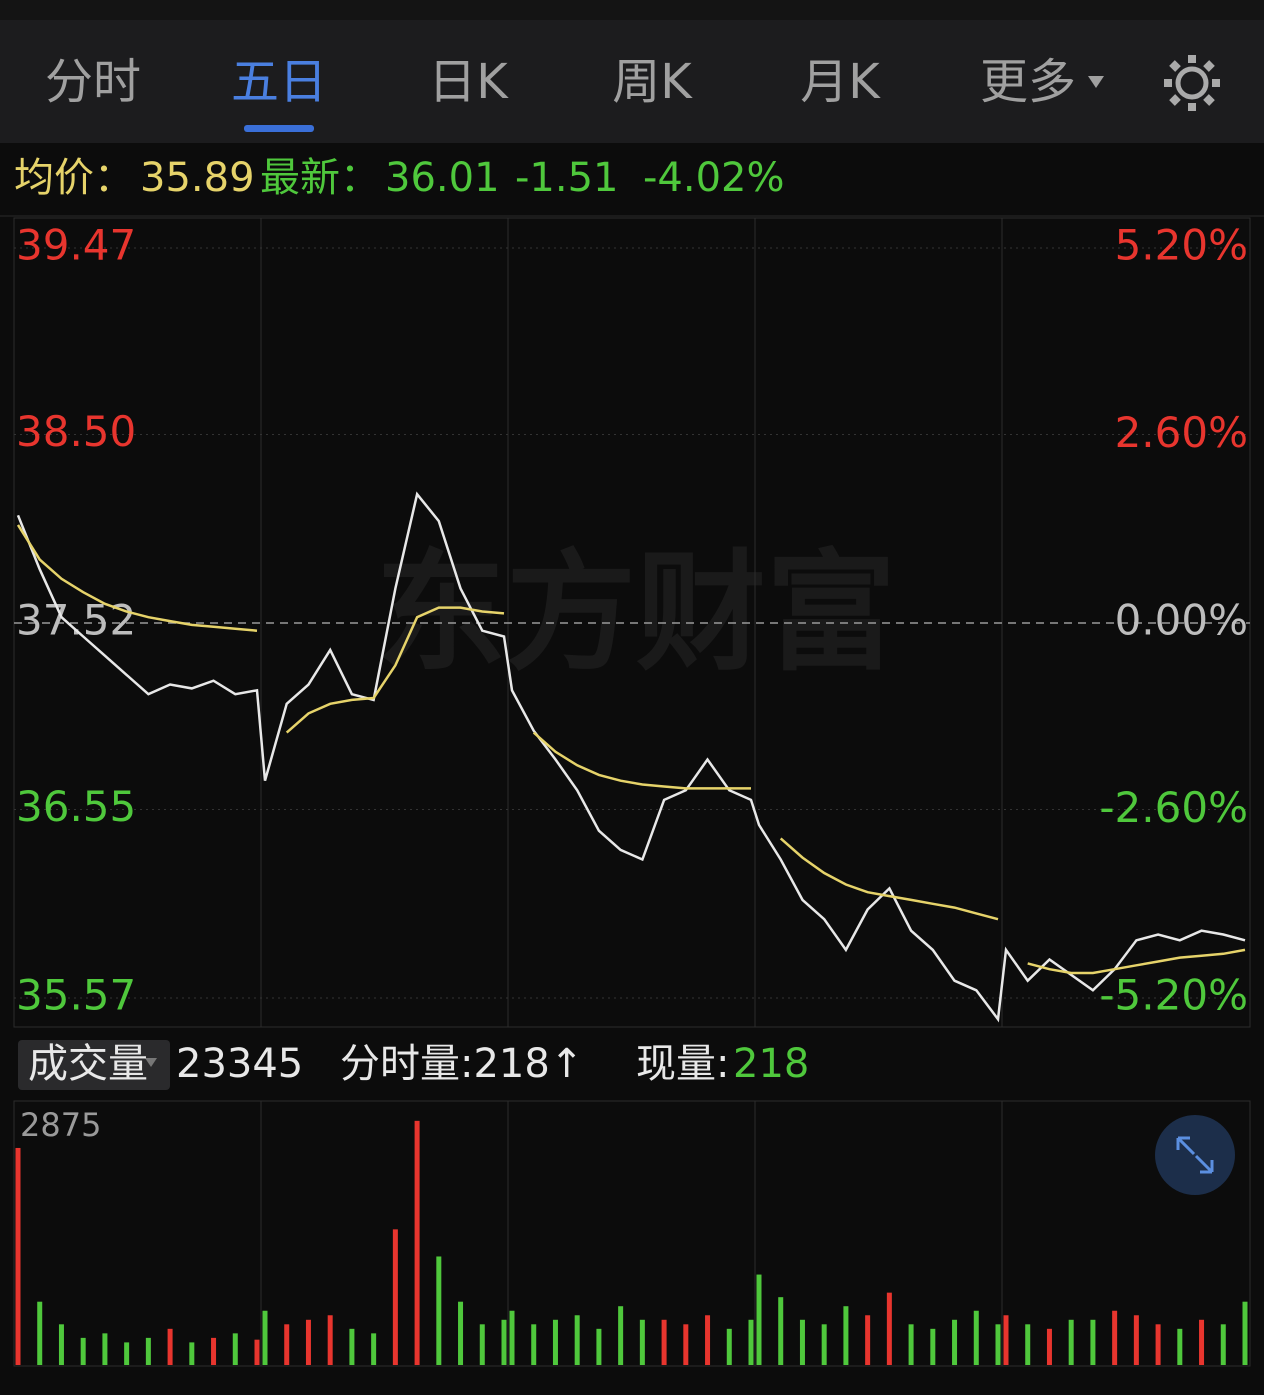  I want to click on expand-button, so click(1195, 1155).